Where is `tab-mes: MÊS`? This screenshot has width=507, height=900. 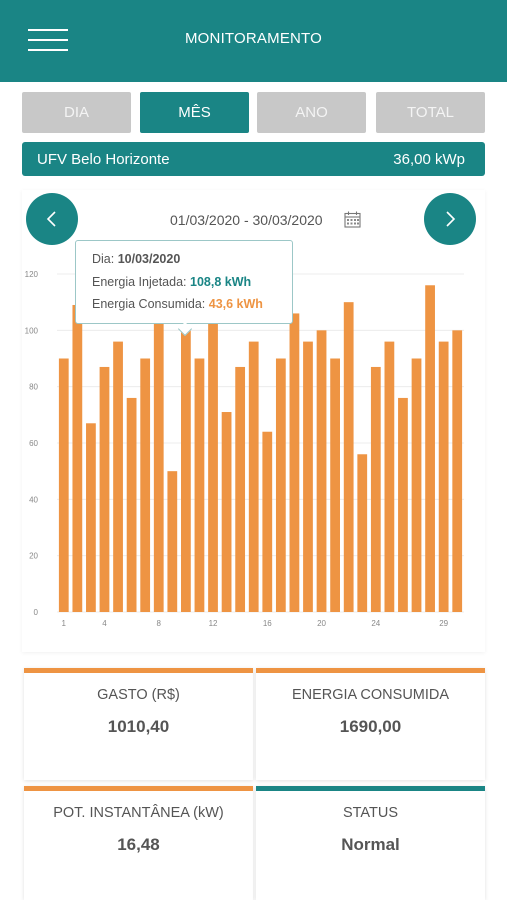 tab-mes: MÊS is located at coordinates (194, 112).